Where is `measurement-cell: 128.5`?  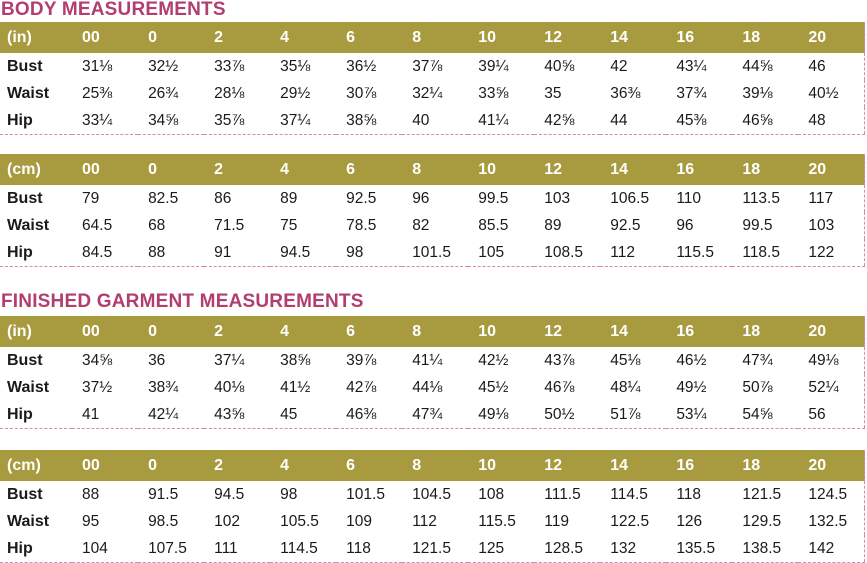 measurement-cell: 128.5 is located at coordinates (567, 549).